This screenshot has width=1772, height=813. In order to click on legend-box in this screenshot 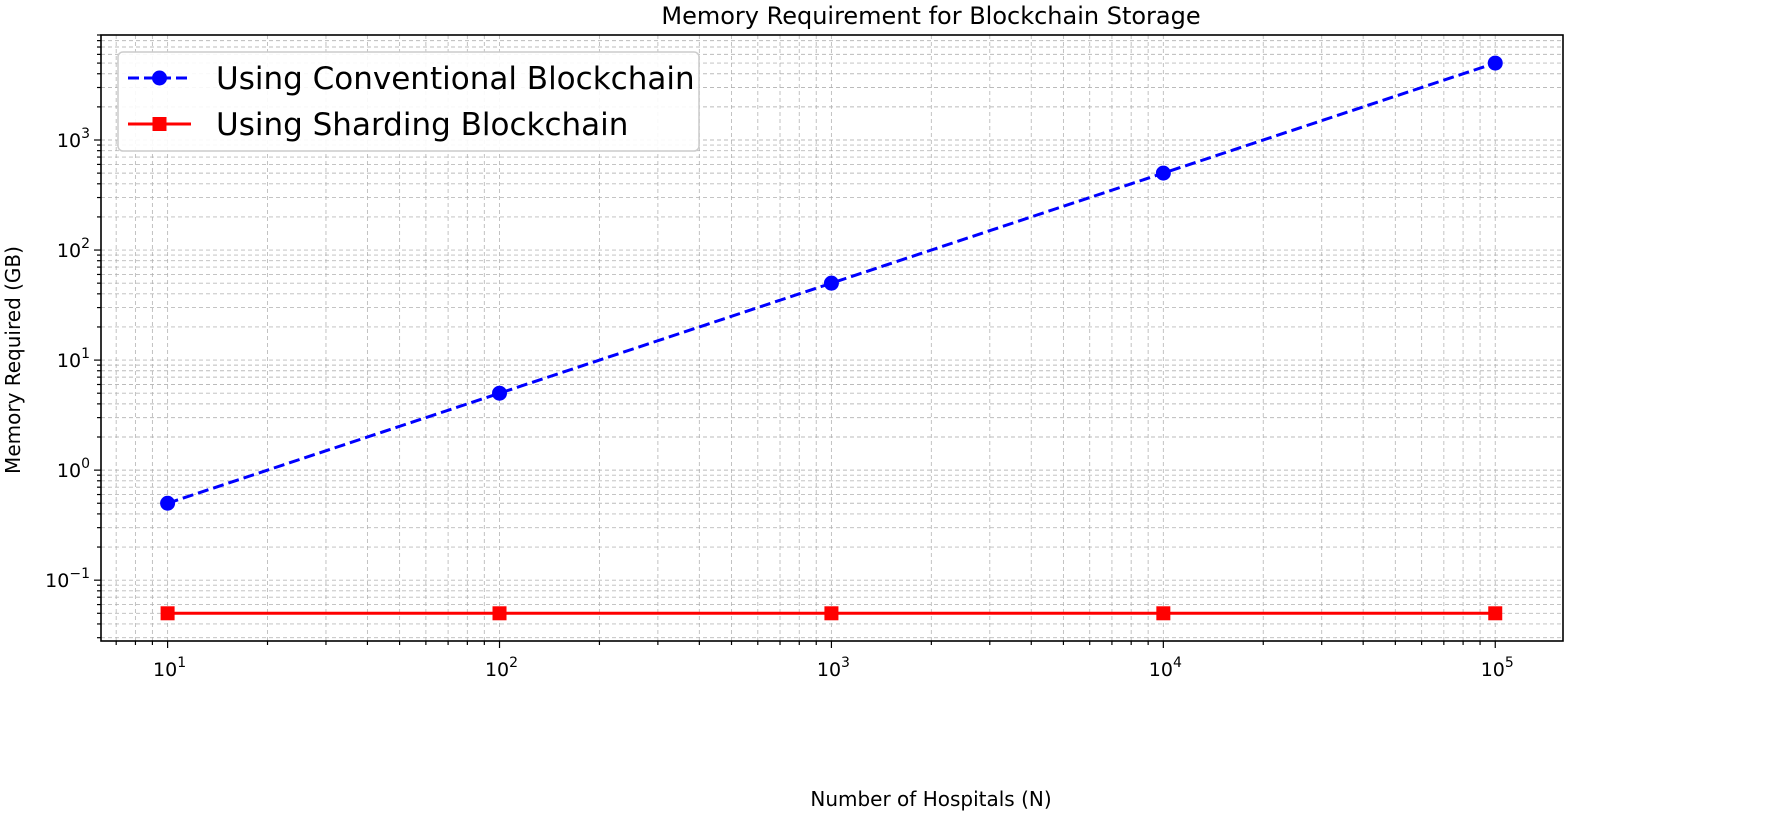, I will do `click(408, 101)`.